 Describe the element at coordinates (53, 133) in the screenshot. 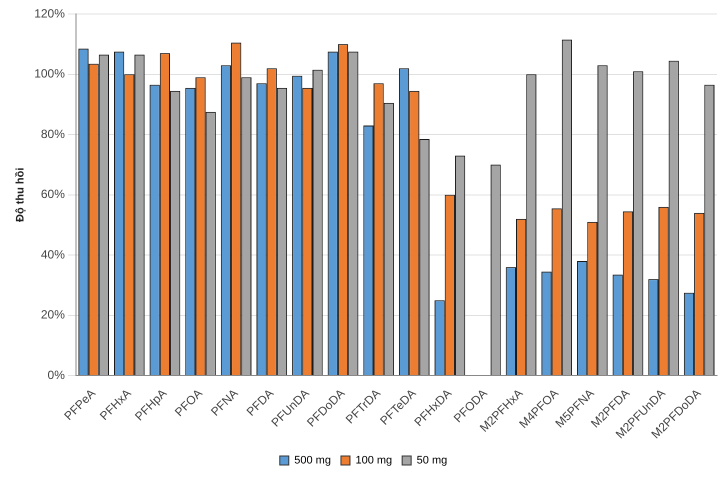

I see `y-tick-label: 80%` at that location.